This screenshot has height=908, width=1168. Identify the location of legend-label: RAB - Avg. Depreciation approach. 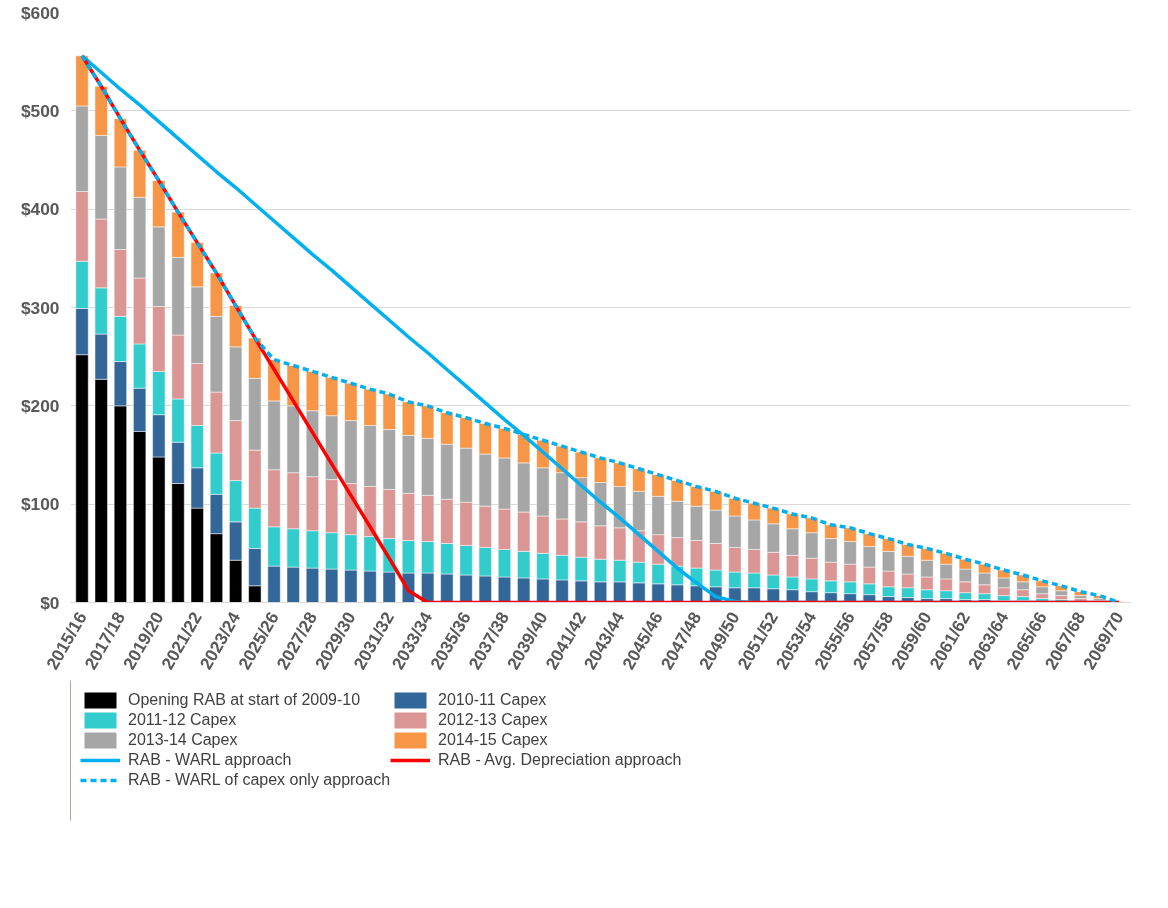
(560, 760).